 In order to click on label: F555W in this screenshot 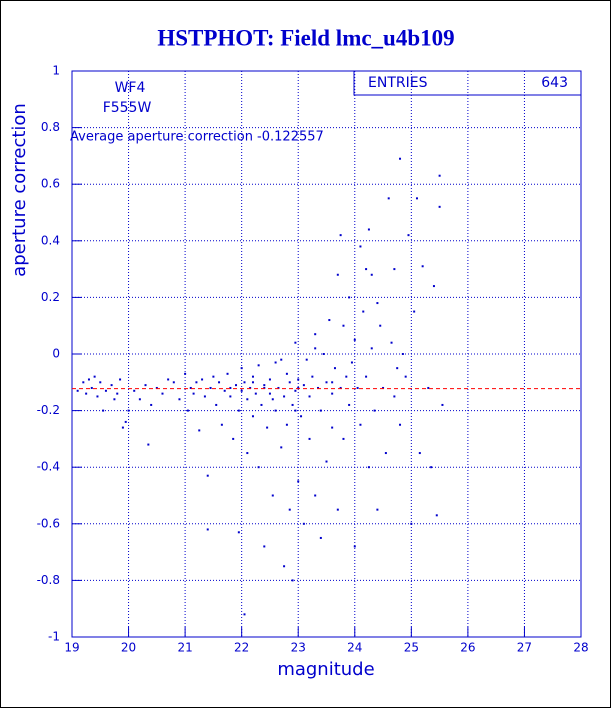, I will do `click(127, 108)`.